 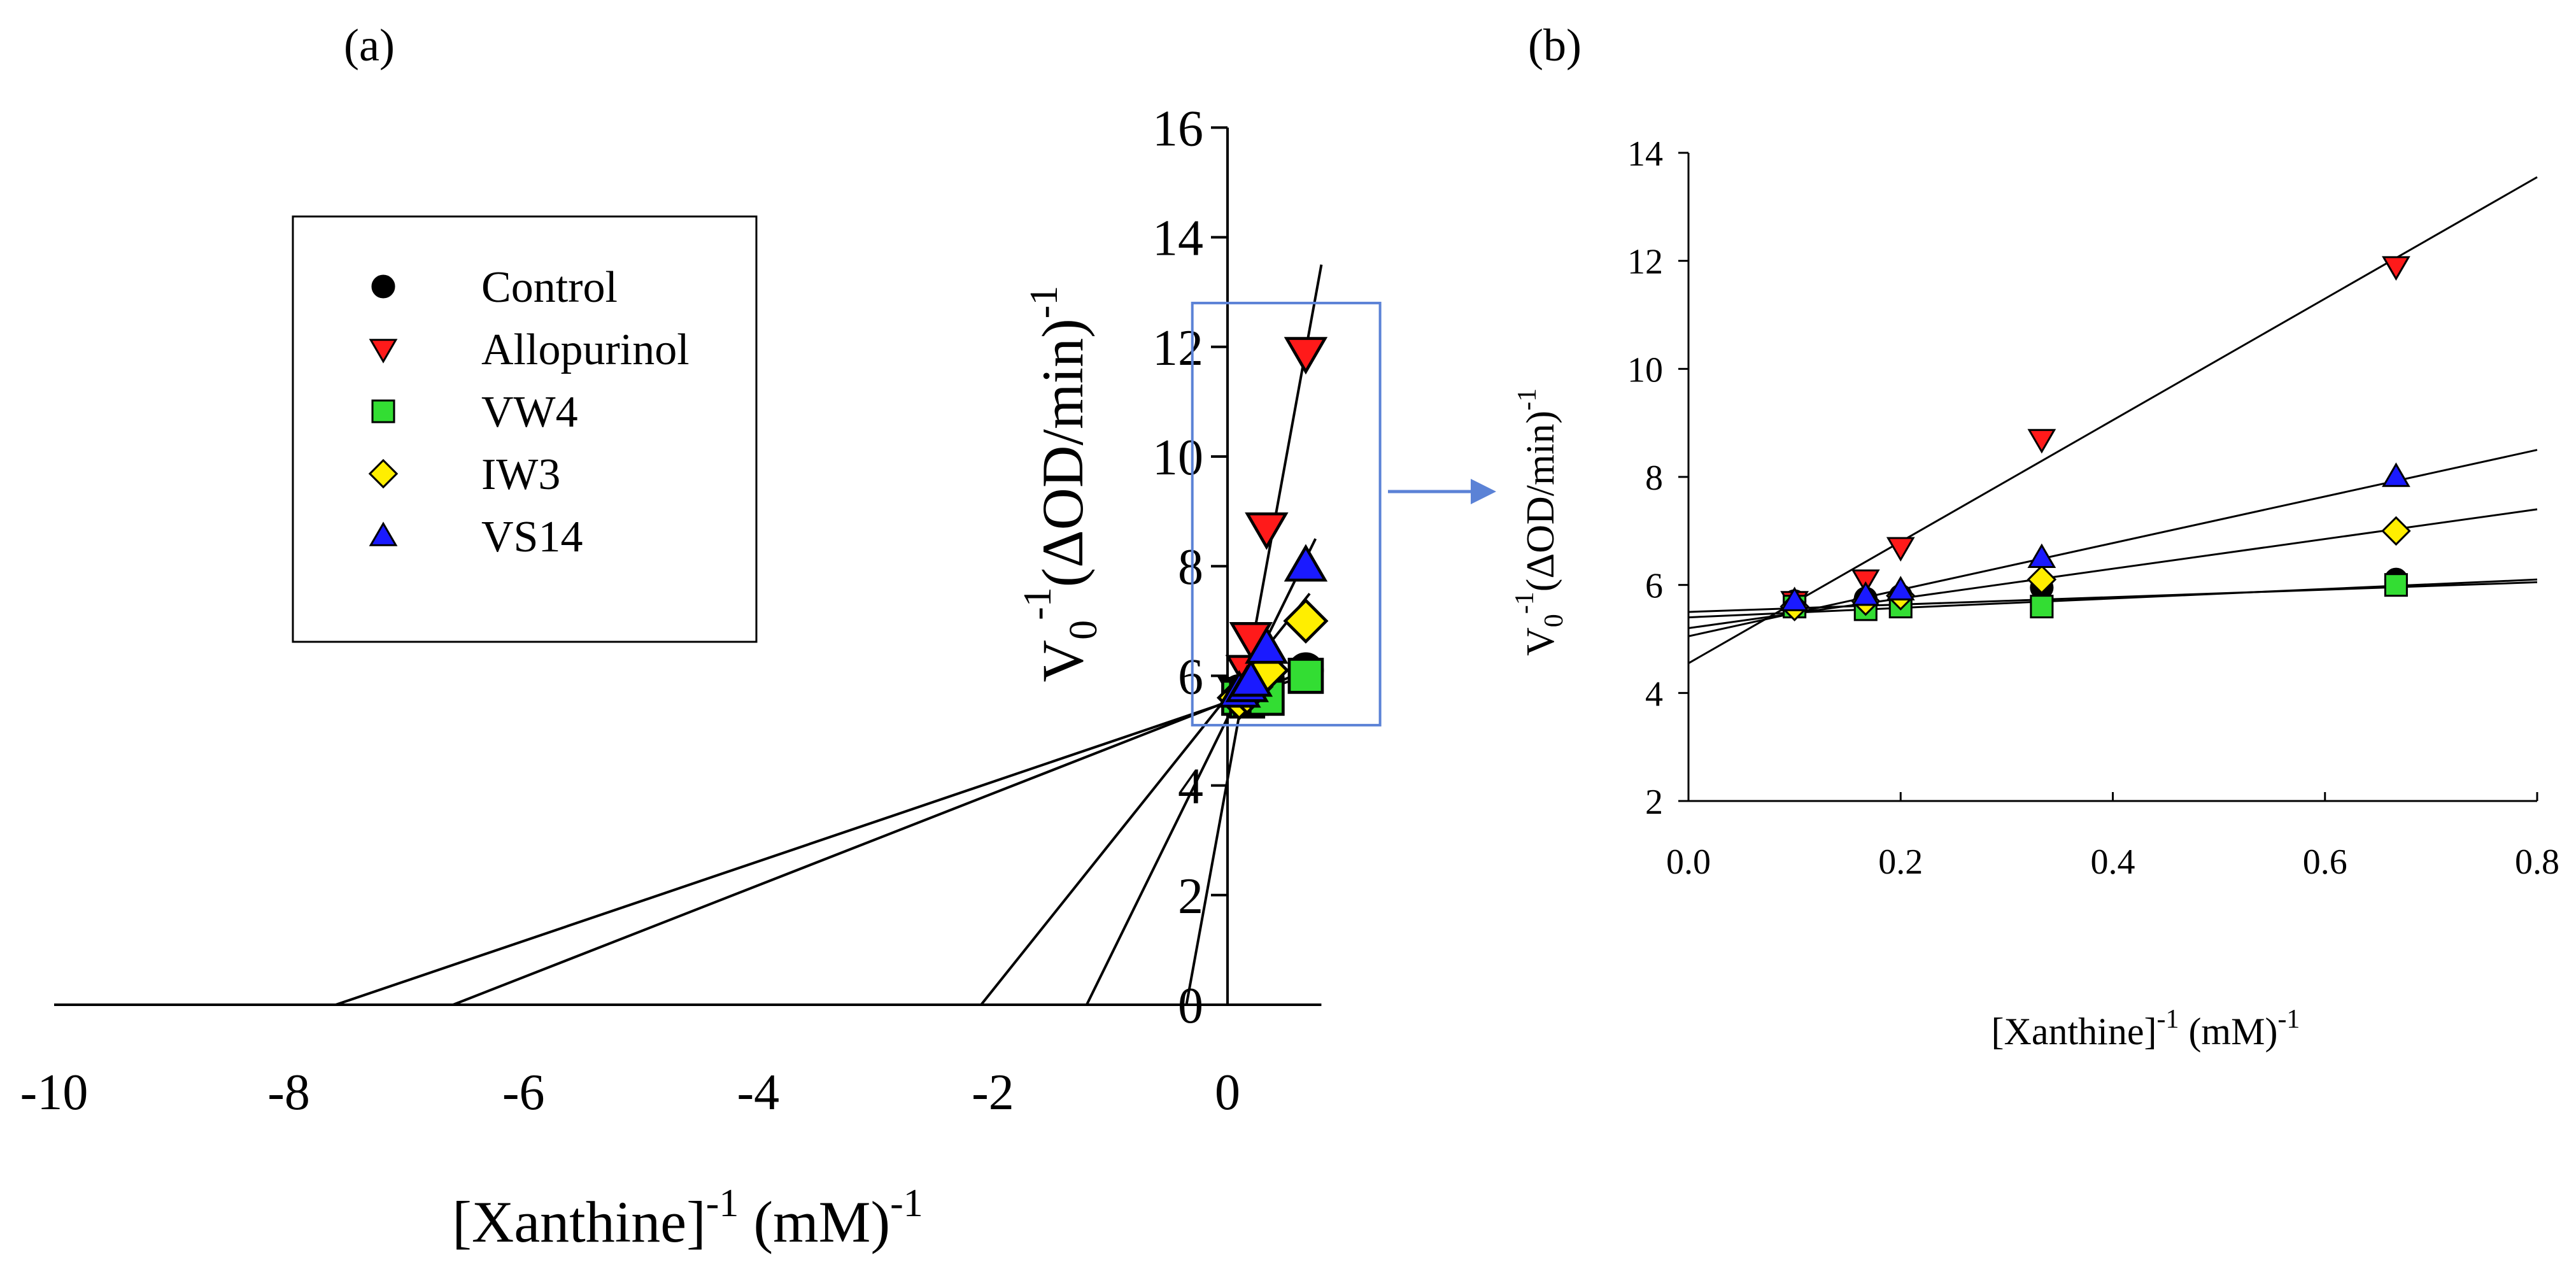 I want to click on panel-a-point-iw3, so click(x=1306, y=621).